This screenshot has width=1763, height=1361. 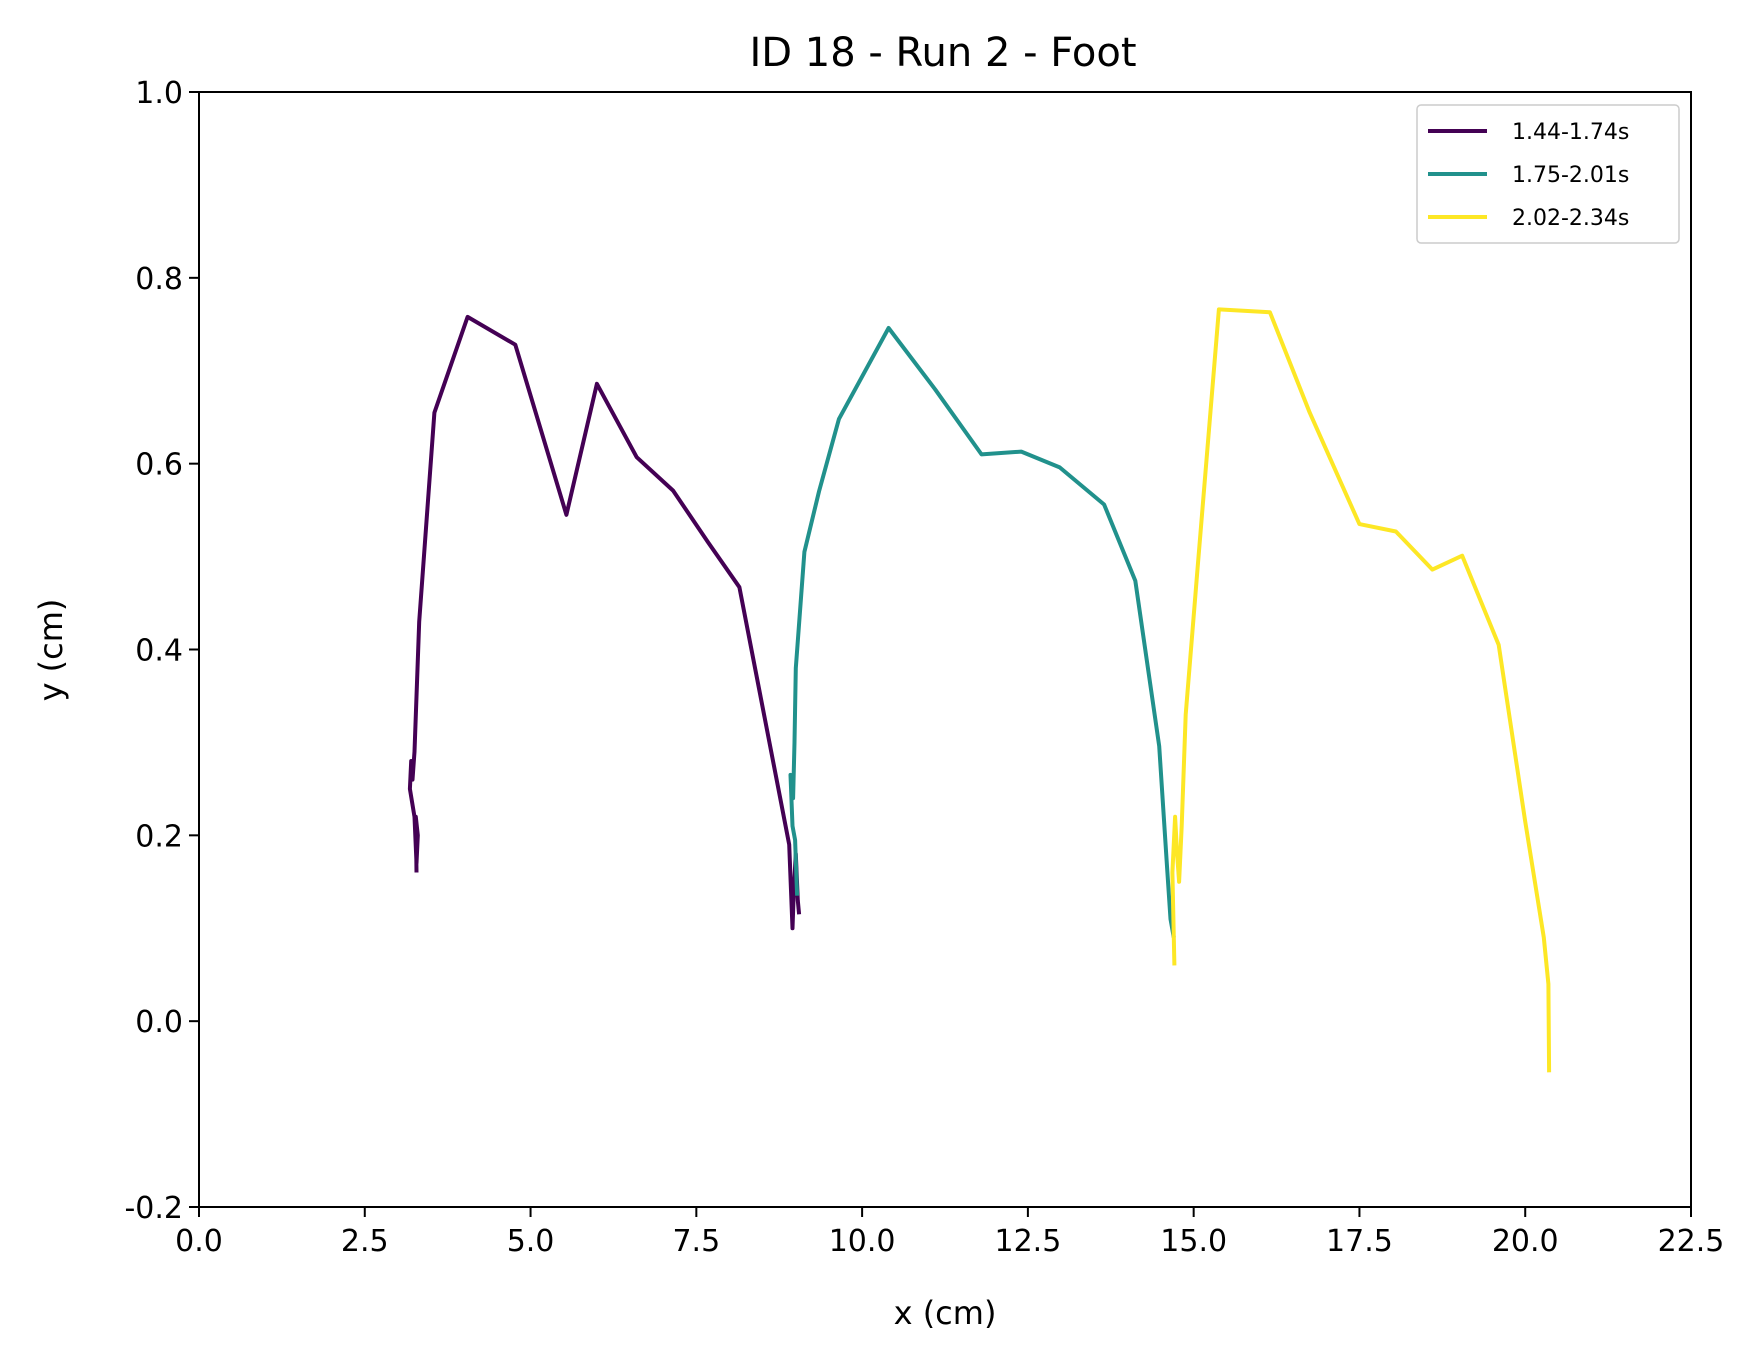 I want to click on x-tick-label: 5.0, so click(x=531, y=1241).